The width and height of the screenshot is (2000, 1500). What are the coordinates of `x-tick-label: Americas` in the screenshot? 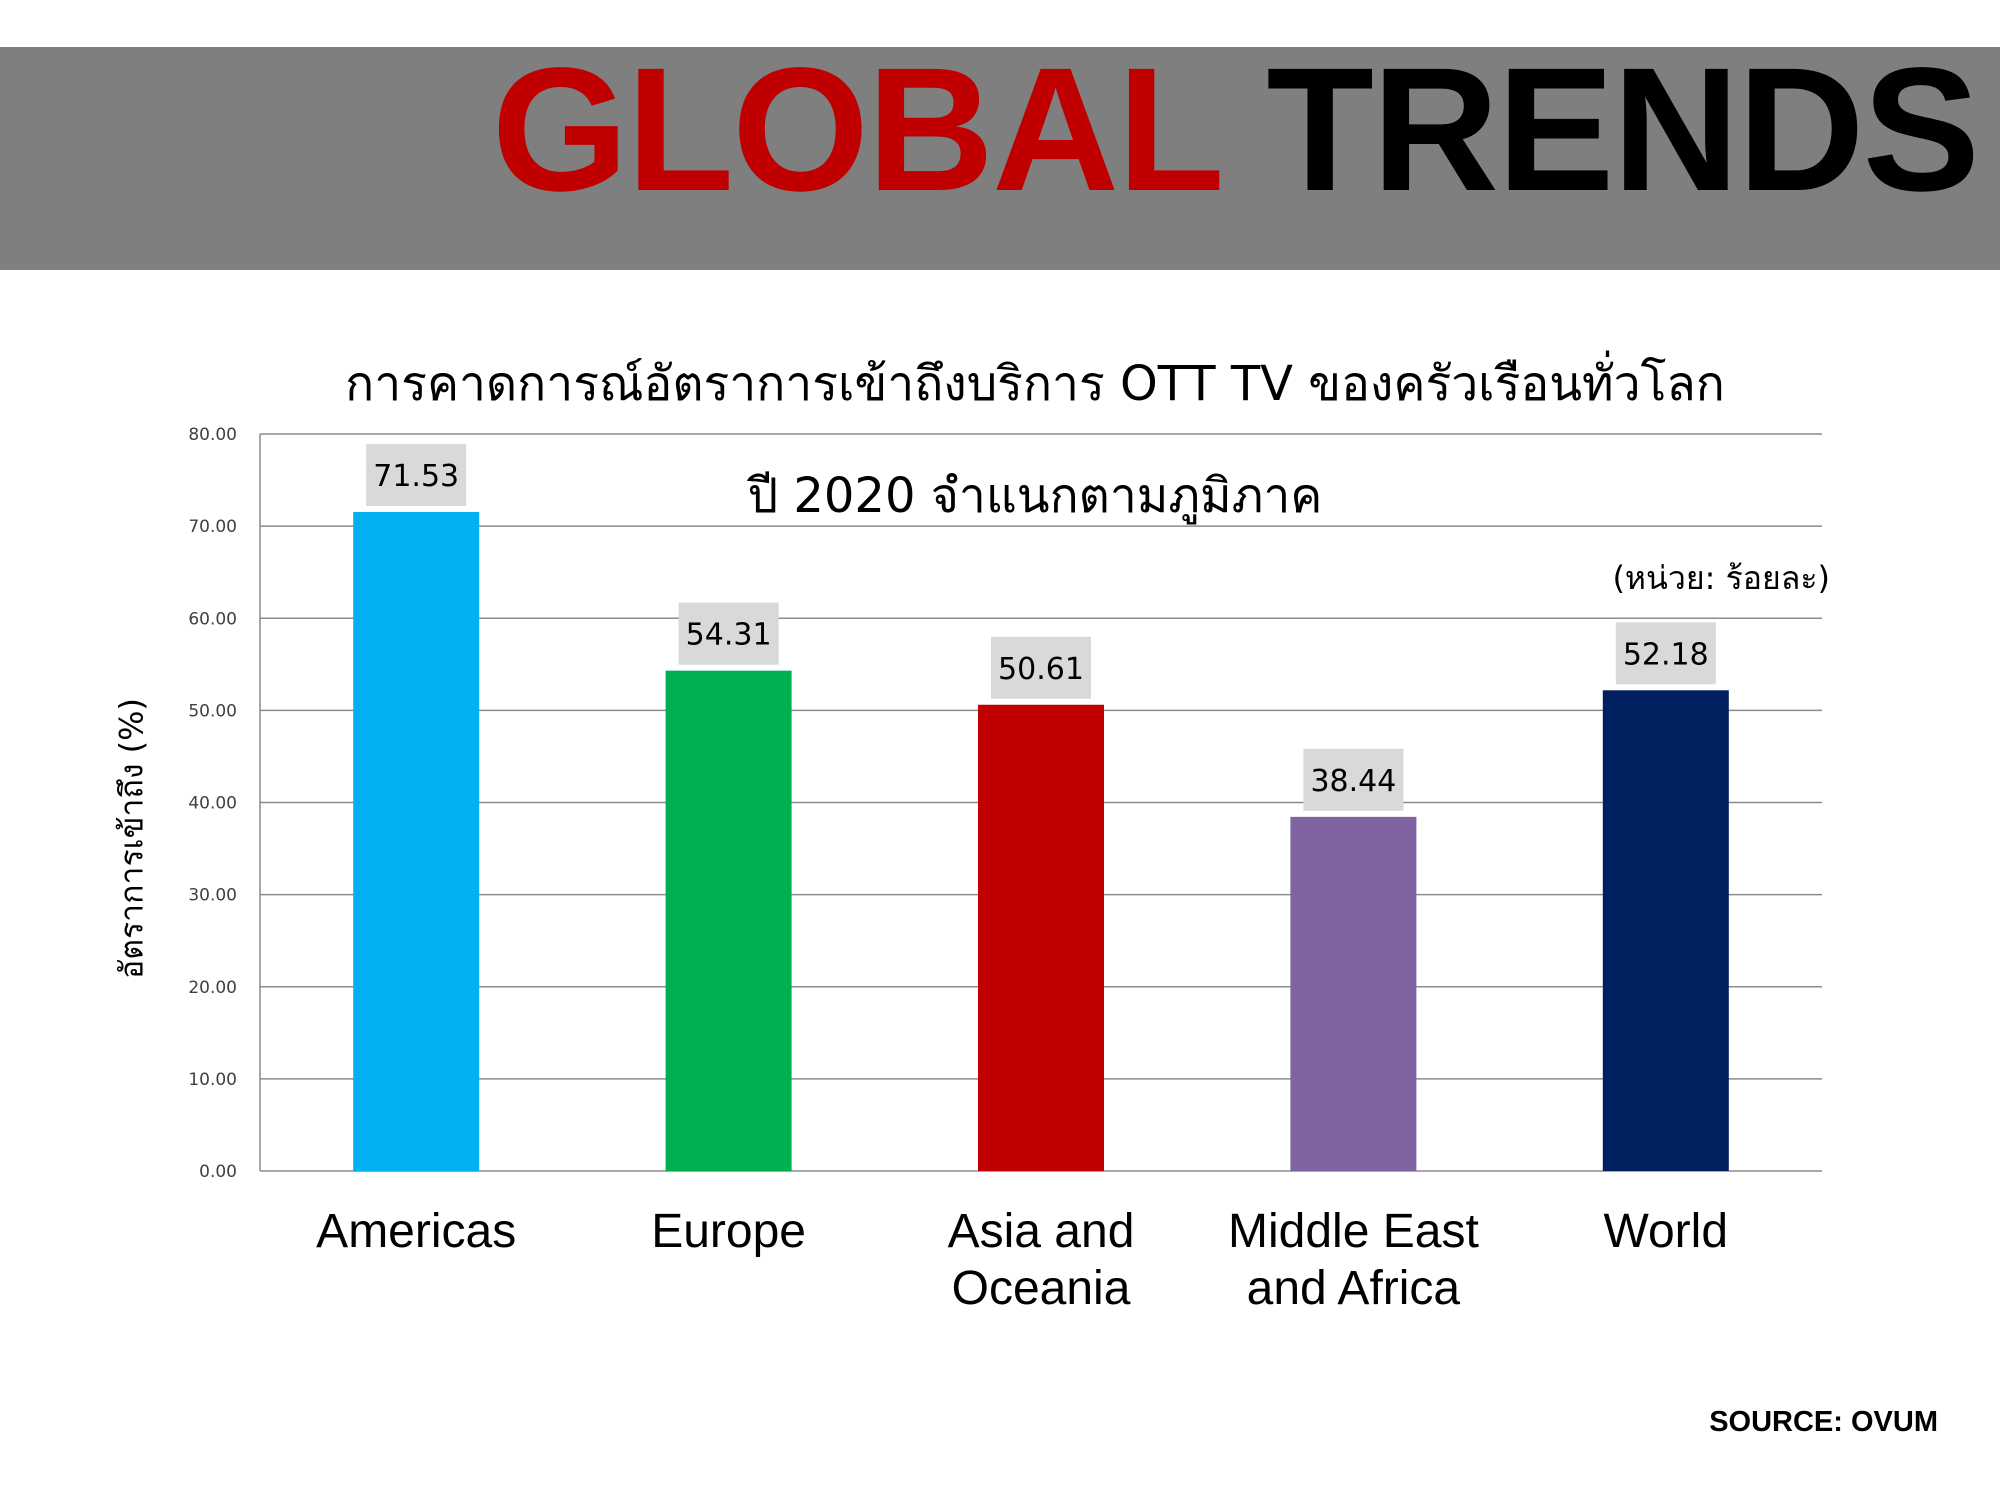 It's located at (416, 1231).